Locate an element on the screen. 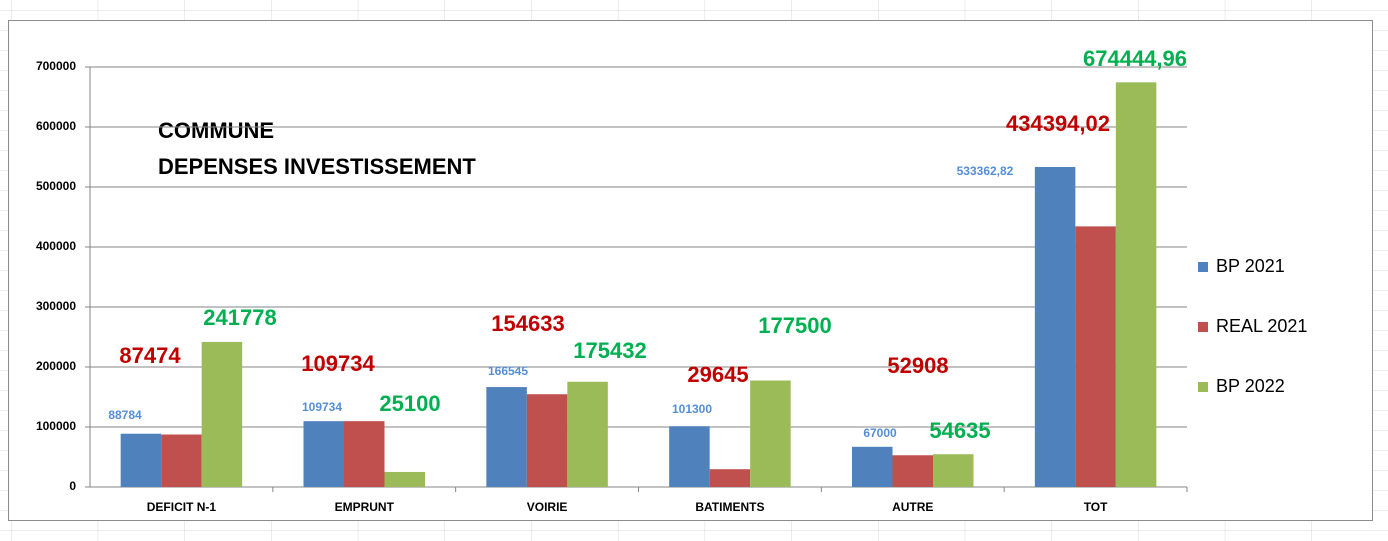  data-label: 434394,02 is located at coordinates (1058, 123).